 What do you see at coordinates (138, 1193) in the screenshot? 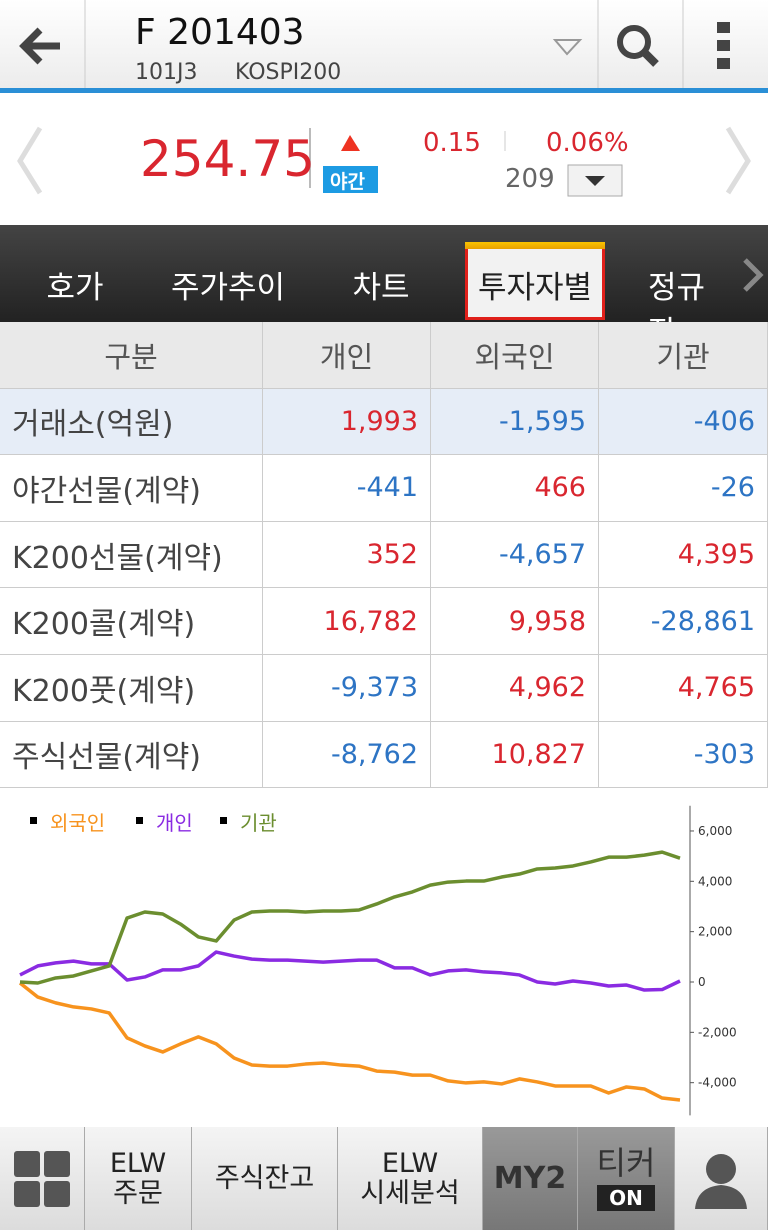
I see `nav-label: 주문` at bounding box center [138, 1193].